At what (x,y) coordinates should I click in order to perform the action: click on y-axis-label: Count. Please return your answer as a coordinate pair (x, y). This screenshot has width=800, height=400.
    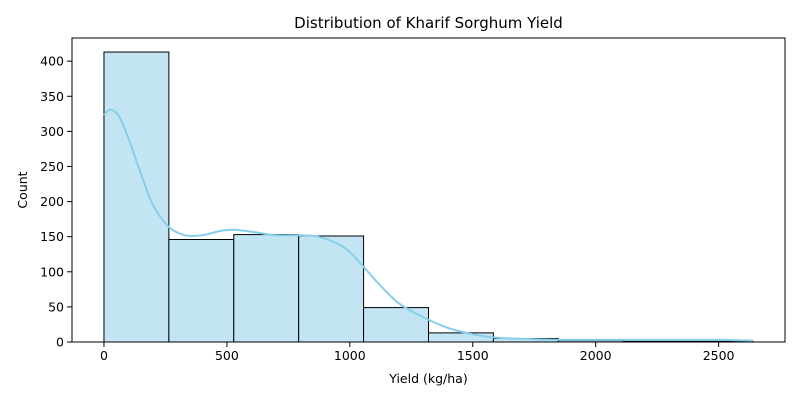
    Looking at the image, I should click on (22, 189).